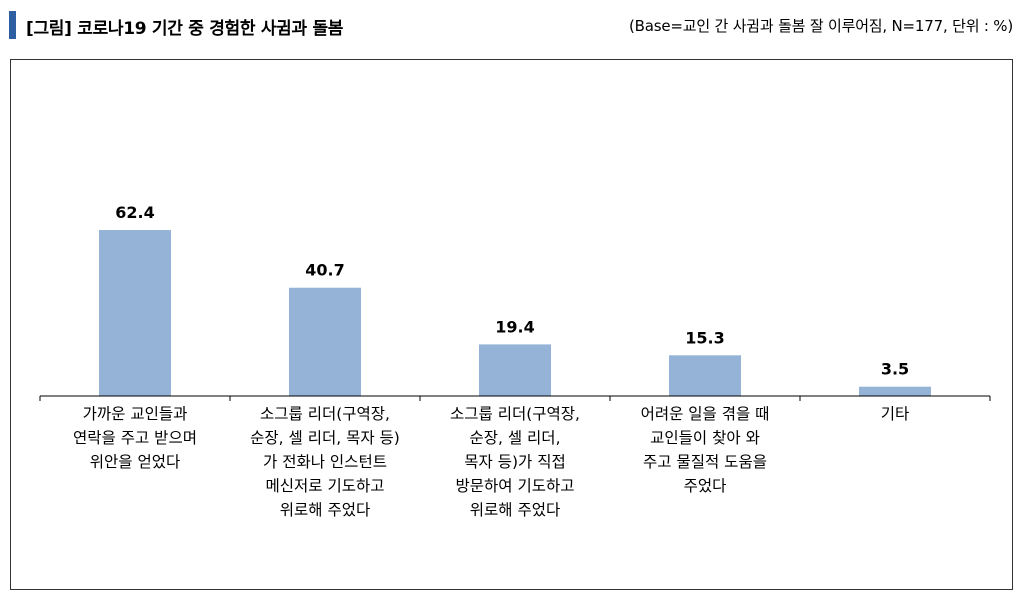 This screenshot has height=601, width=1025. I want to click on category-label-2-line-2: 순장, 셀 리더, 목자 등), so click(325, 438).